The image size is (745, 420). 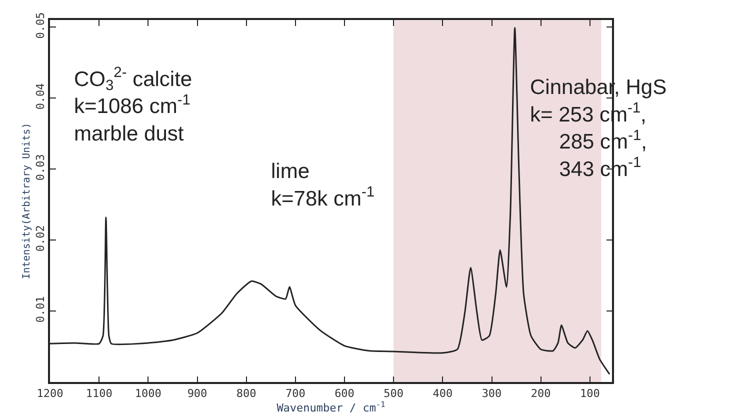 What do you see at coordinates (331, 407) in the screenshot?
I see `x-axis-title: Wavenumber / cm$^{-1}$` at bounding box center [331, 407].